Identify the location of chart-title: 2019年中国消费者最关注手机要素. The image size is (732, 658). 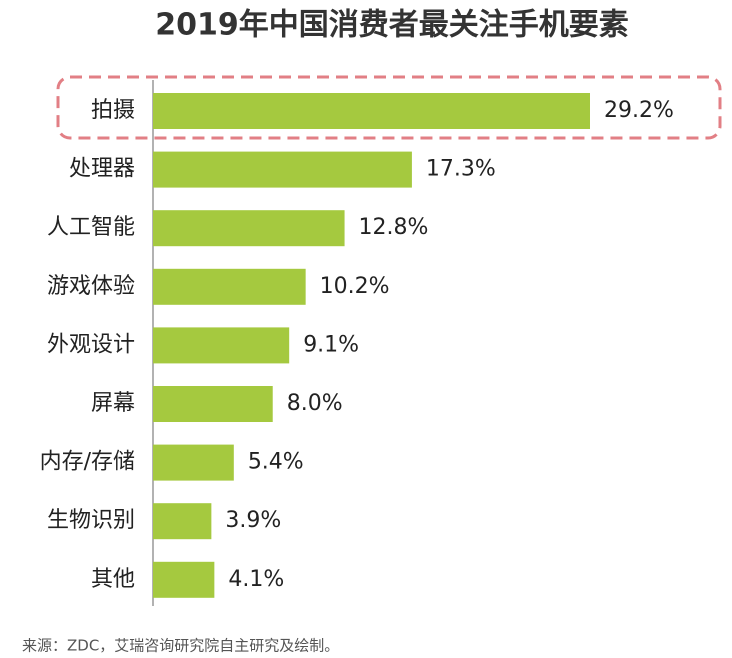
(392, 25).